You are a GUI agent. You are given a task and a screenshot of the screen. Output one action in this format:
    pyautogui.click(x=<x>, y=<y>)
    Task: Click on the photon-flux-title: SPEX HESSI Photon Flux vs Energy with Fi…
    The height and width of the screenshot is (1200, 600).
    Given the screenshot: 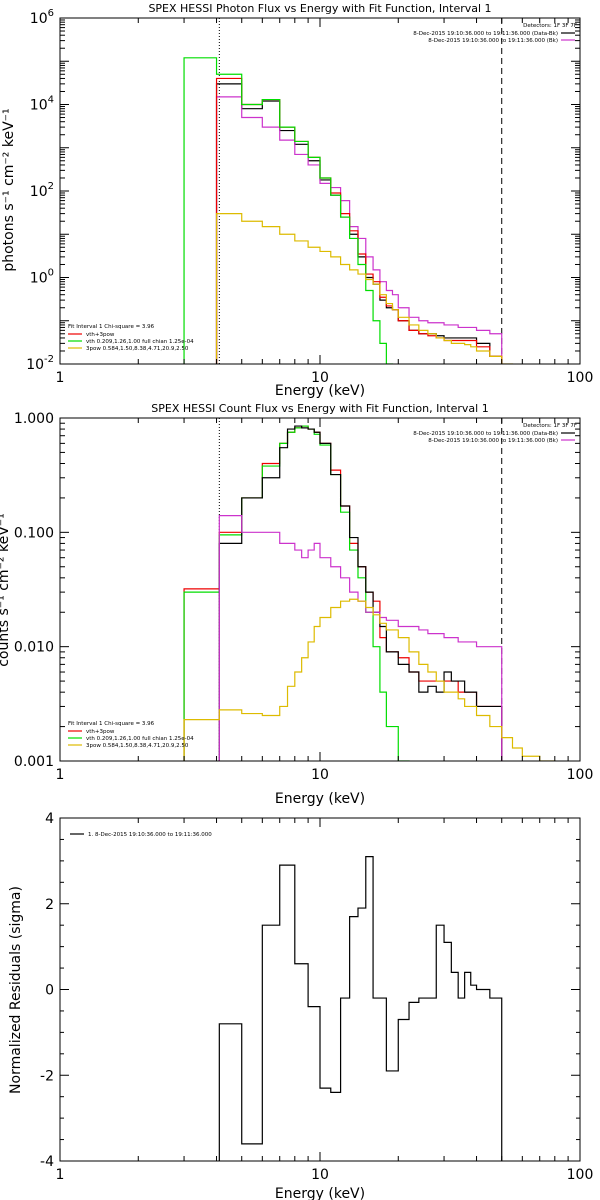 What is the action you would take?
    pyautogui.click(x=319, y=8)
    